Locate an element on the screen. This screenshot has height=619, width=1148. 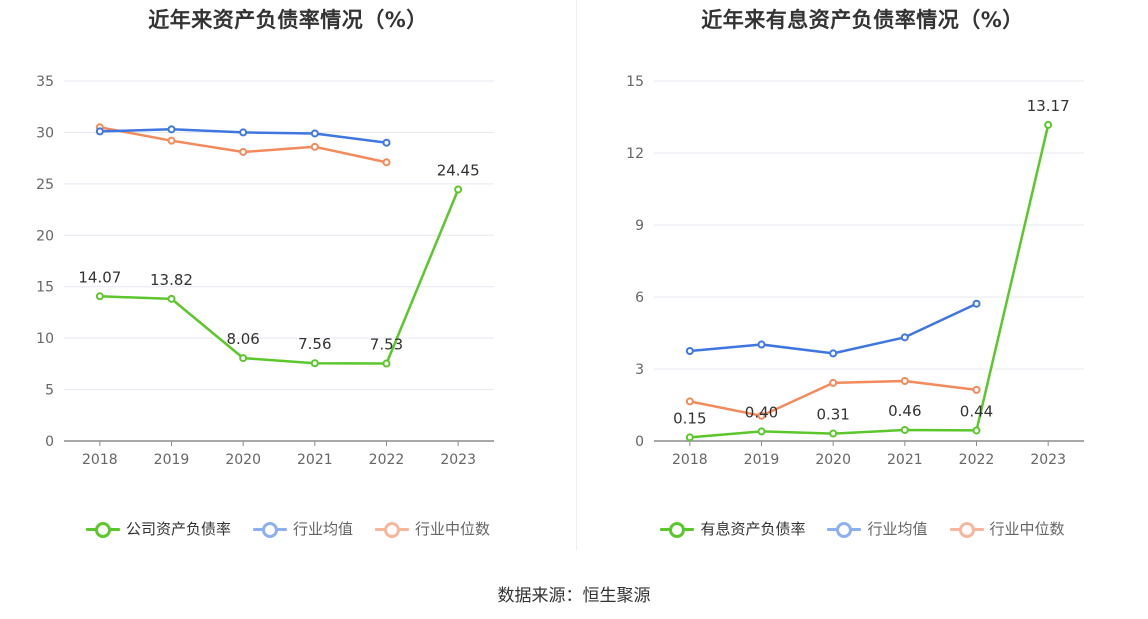
y-tick-label: 35 is located at coordinates (45, 82).